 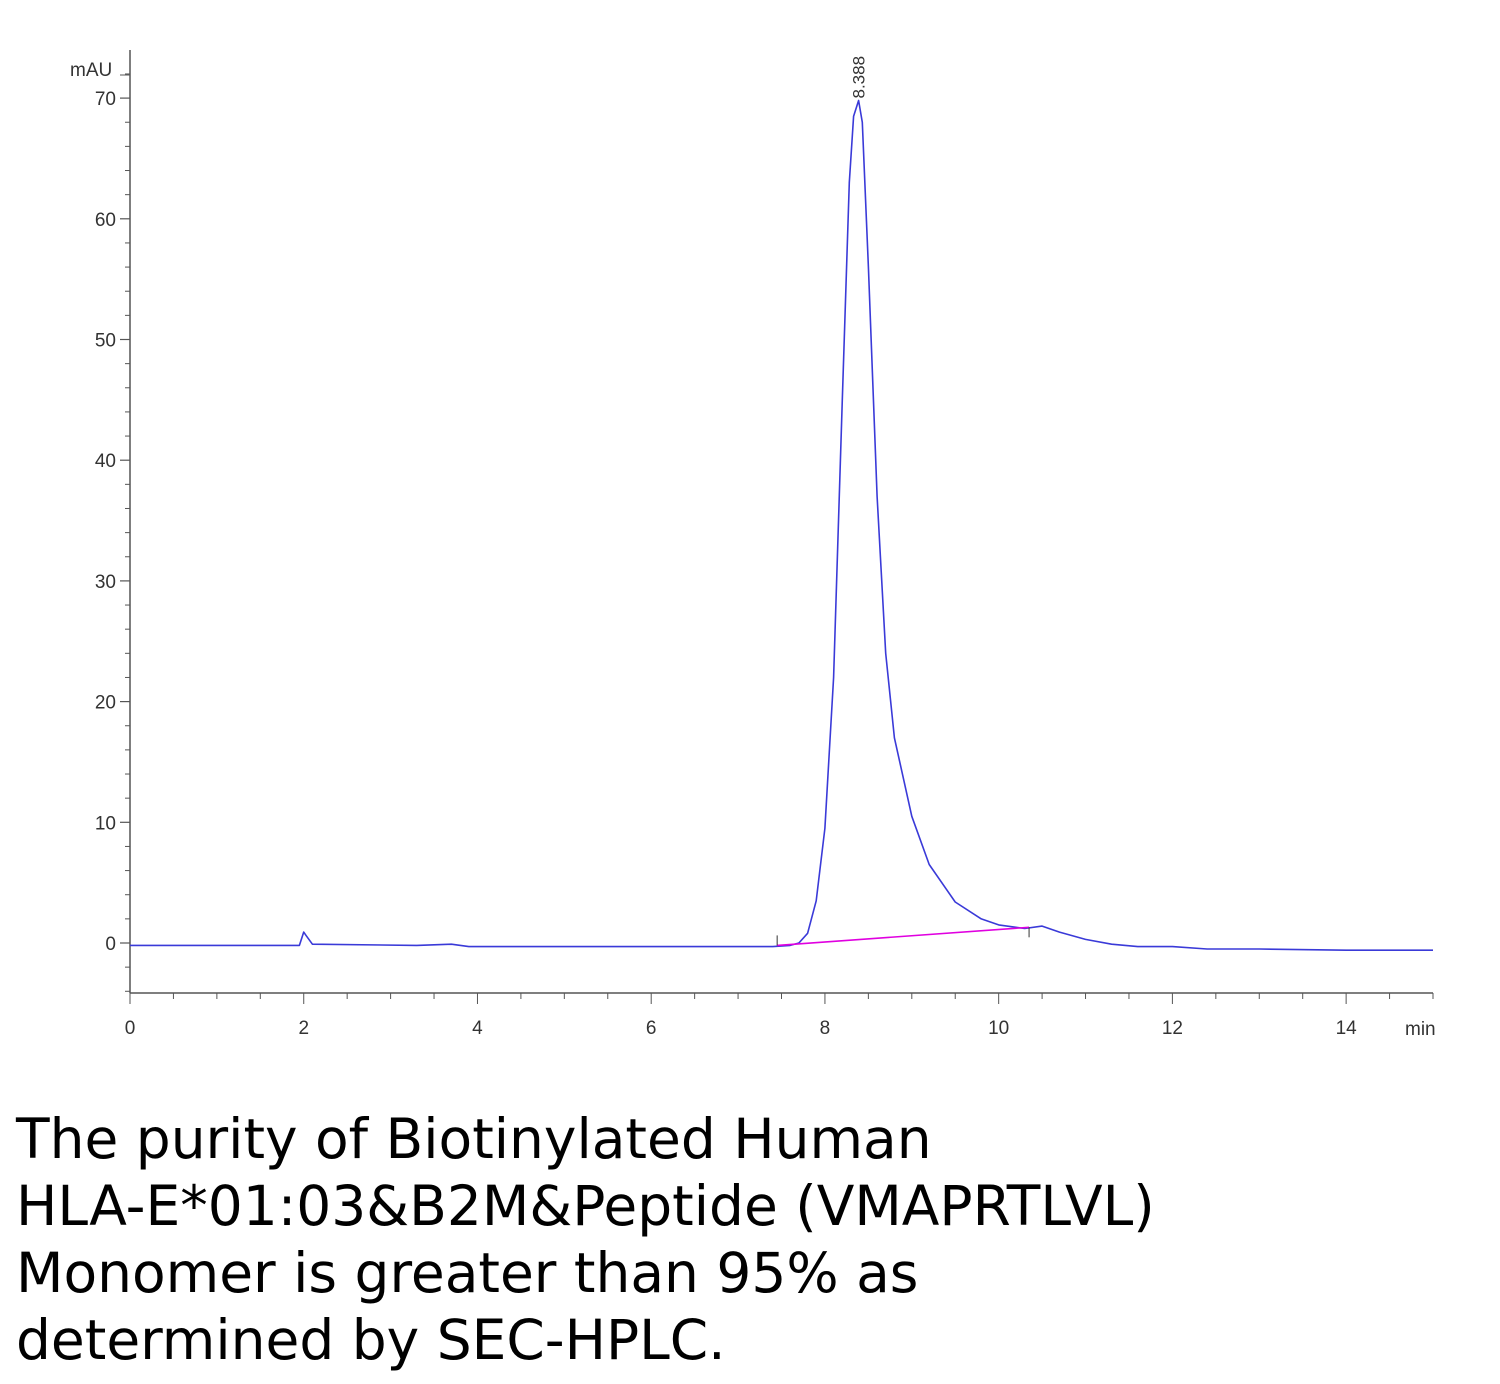 I want to click on caption-line-2: HLA-E*01:03&B2M&Peptide (VMAPRTLVL), so click(x=585, y=1206).